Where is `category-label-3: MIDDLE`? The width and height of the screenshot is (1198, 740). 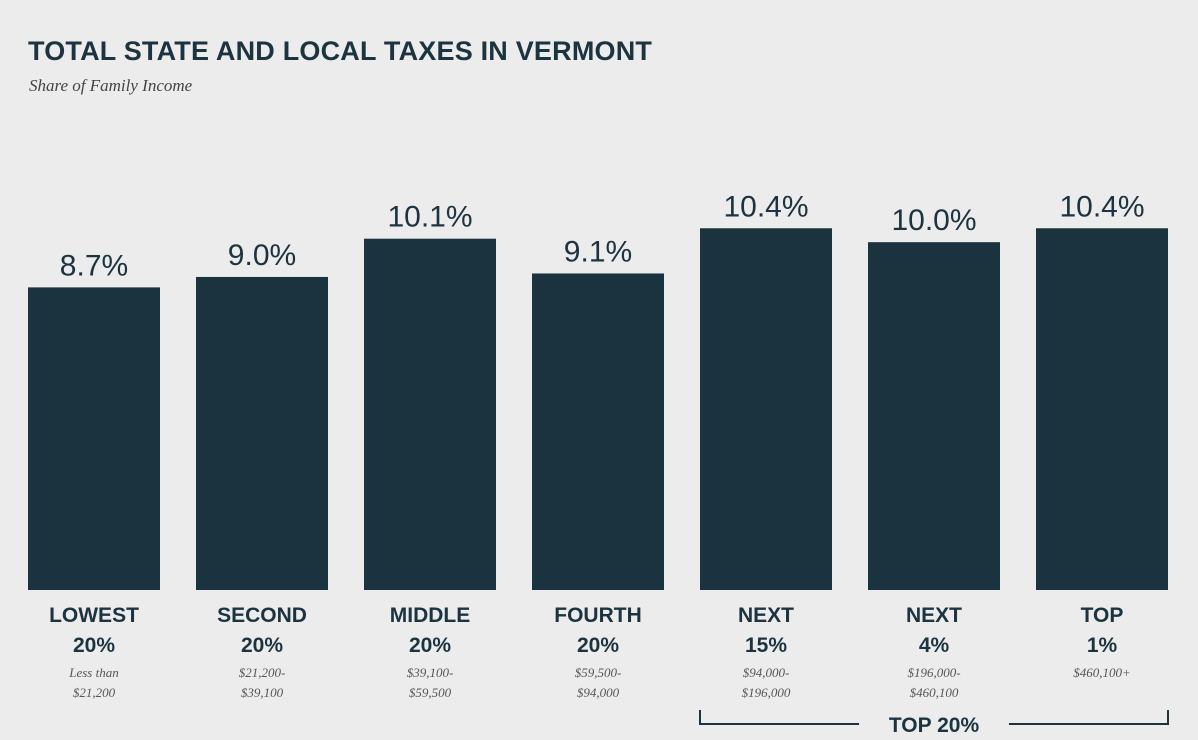 category-label-3: MIDDLE is located at coordinates (430, 615).